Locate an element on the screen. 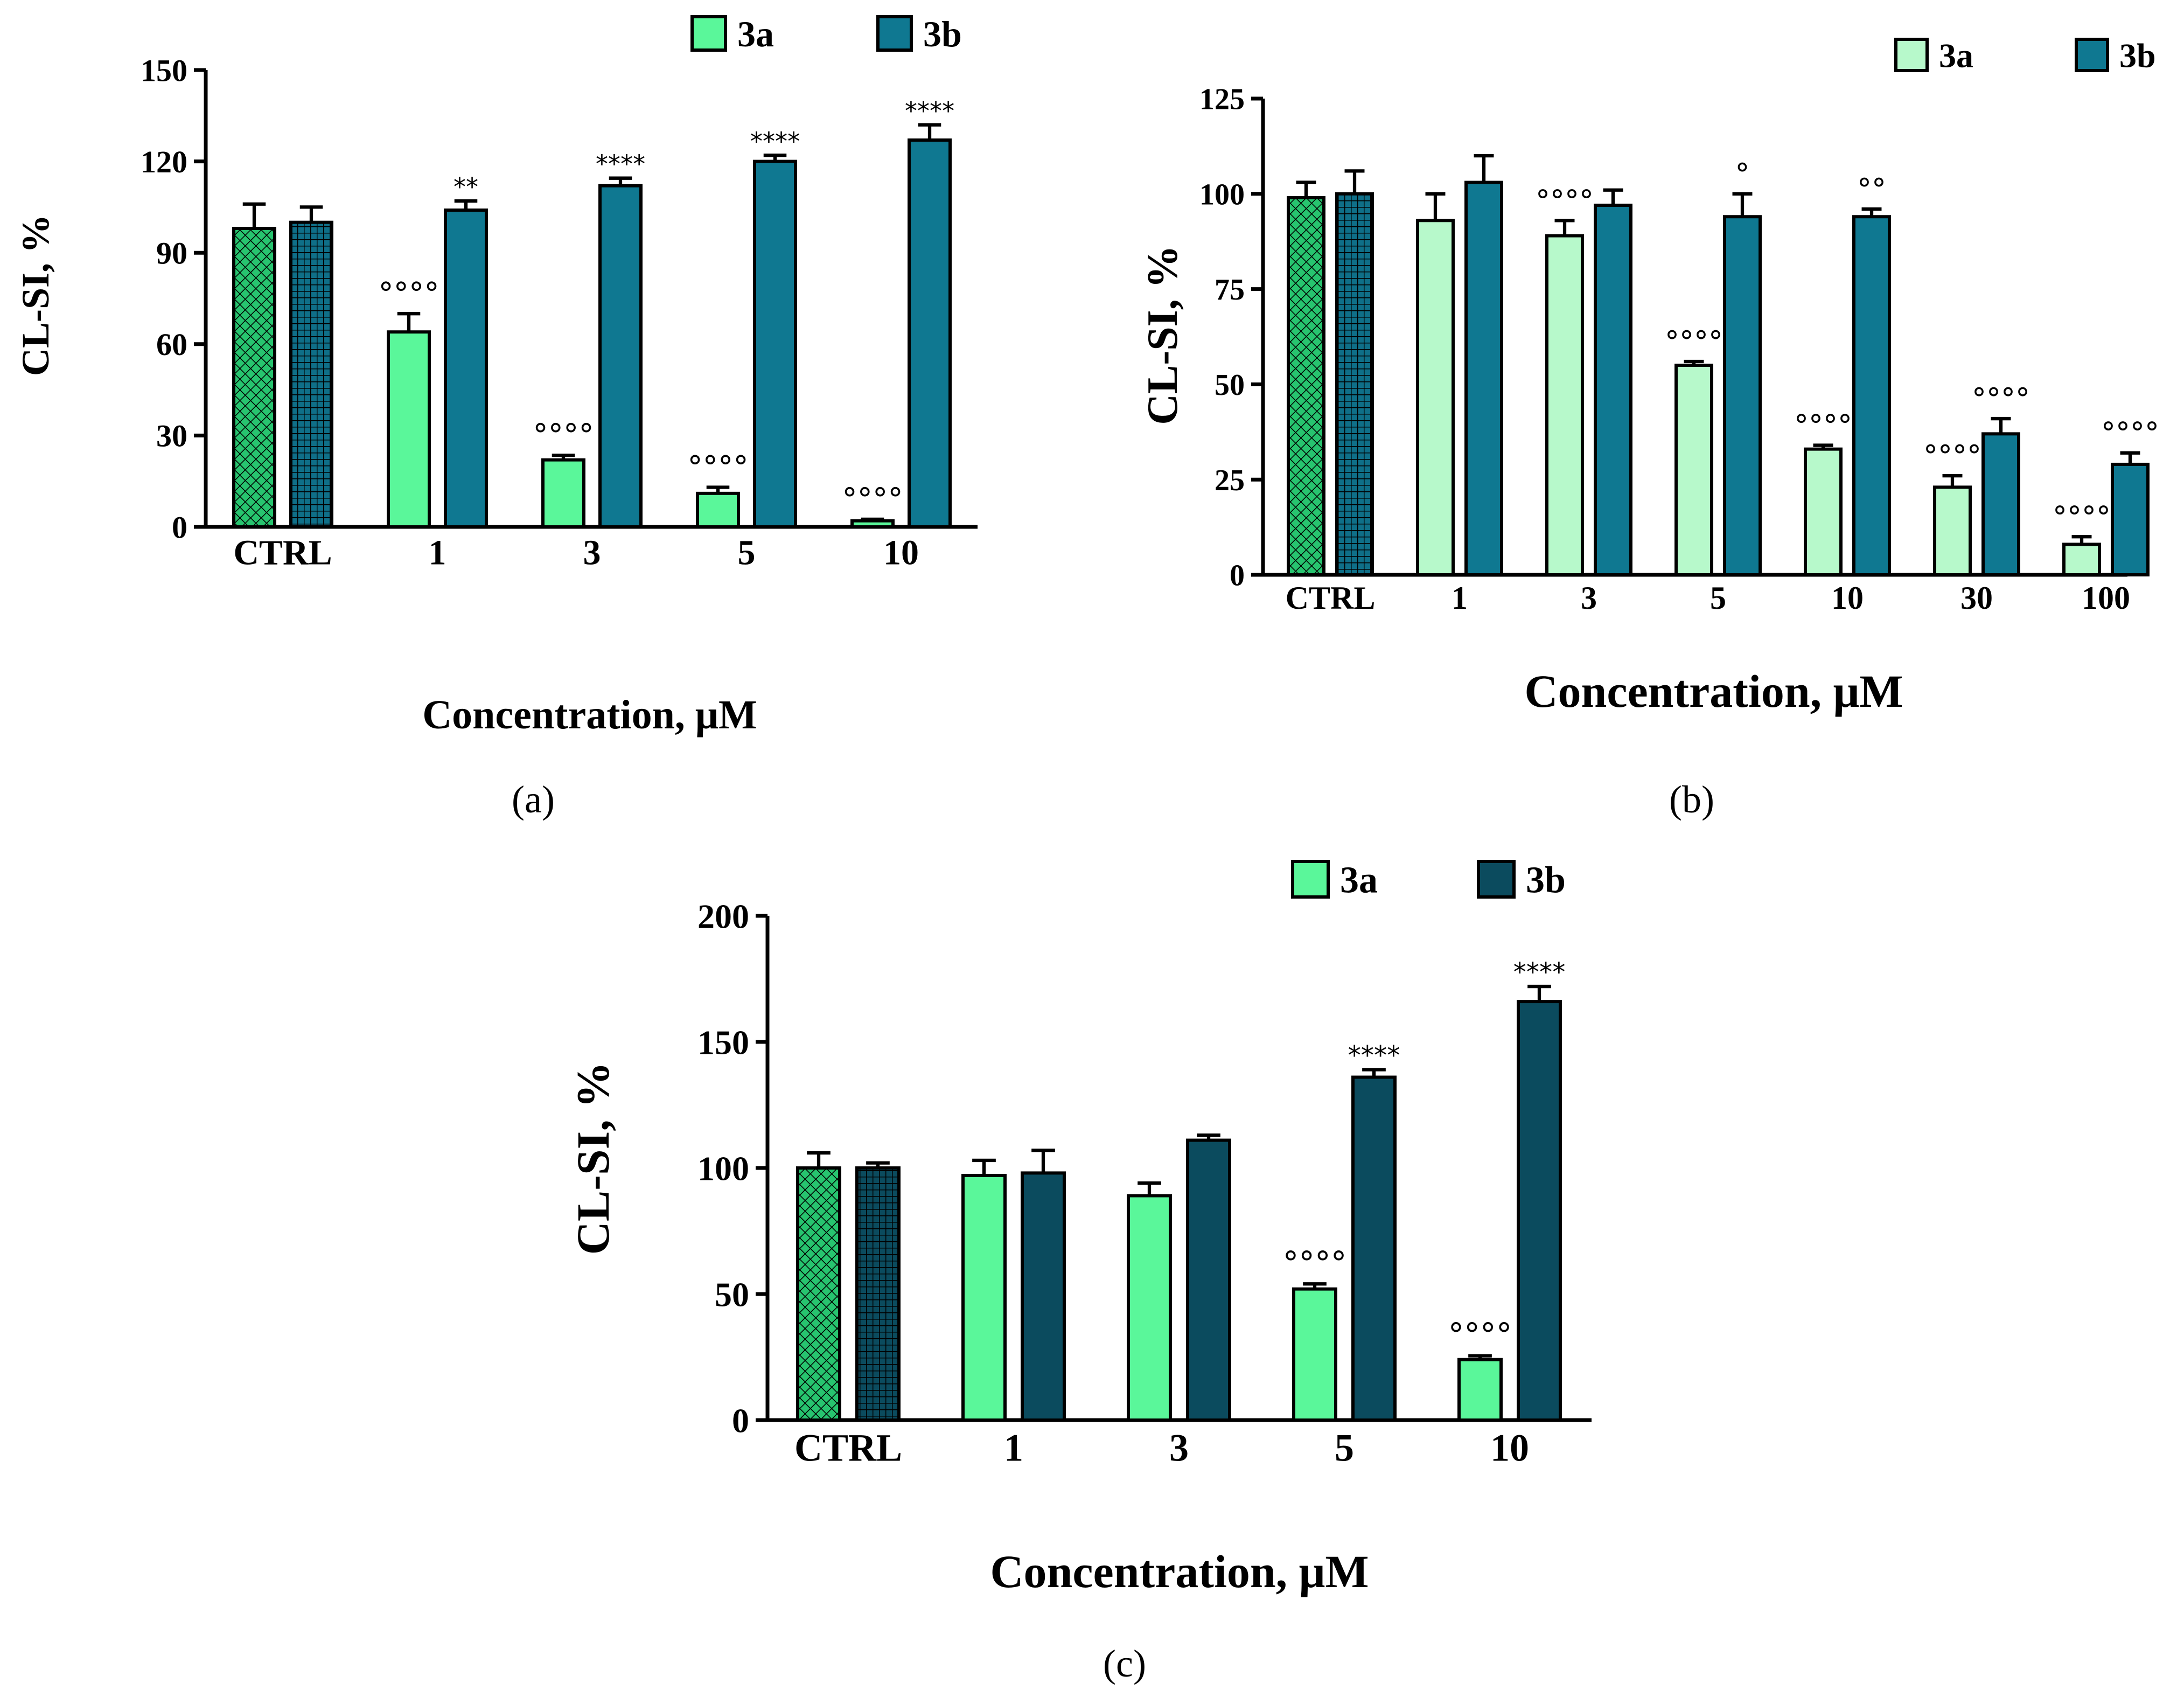 The height and width of the screenshot is (1697, 2184). caption-b: (b) is located at coordinates (1691, 799).